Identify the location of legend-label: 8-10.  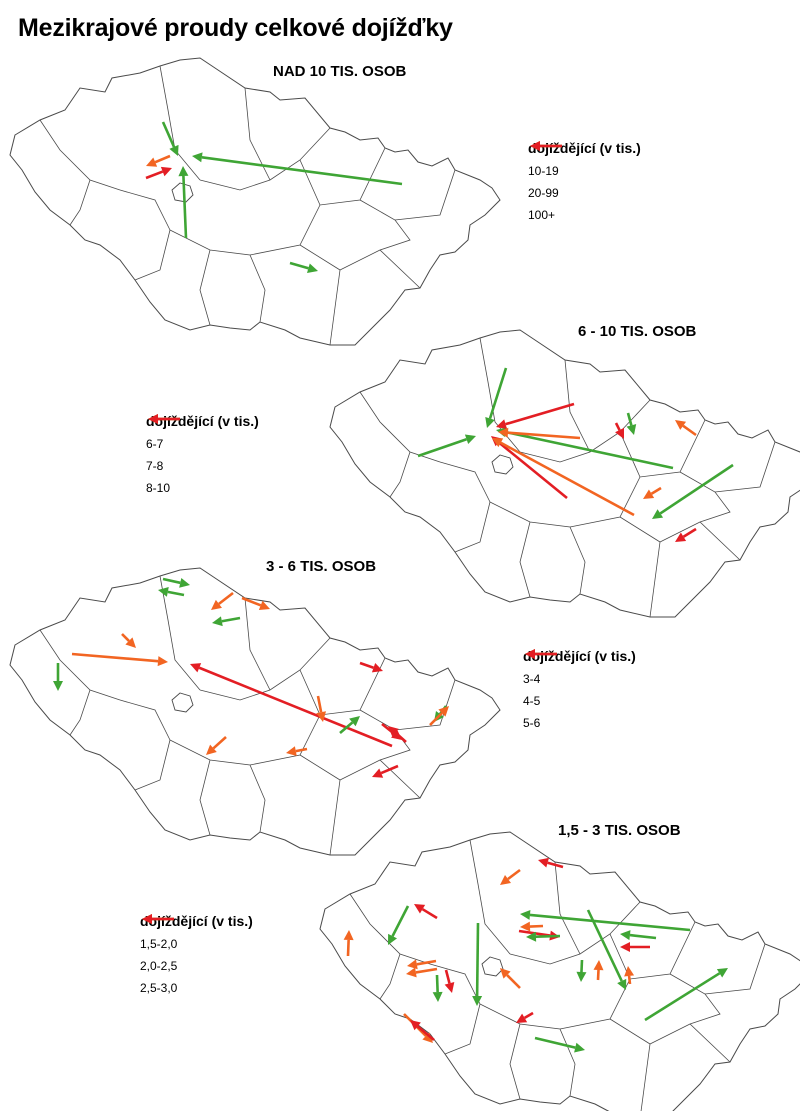
(158, 488).